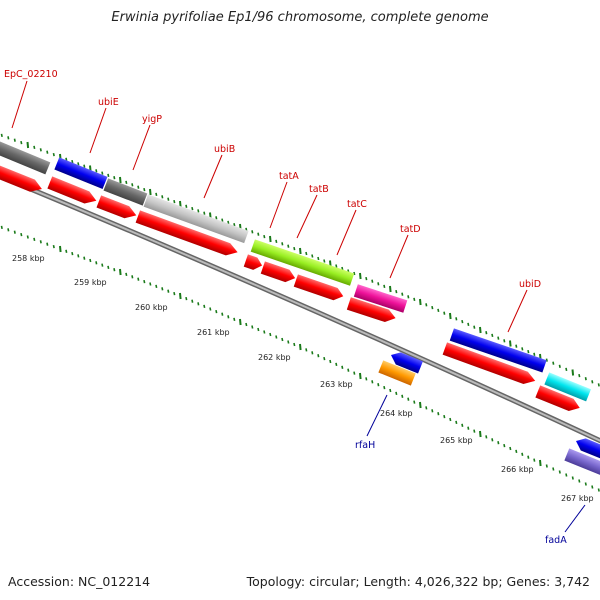 This screenshot has width=600, height=600. What do you see at coordinates (357, 204) in the screenshot?
I see `gene-label-tatC: tatC` at bounding box center [357, 204].